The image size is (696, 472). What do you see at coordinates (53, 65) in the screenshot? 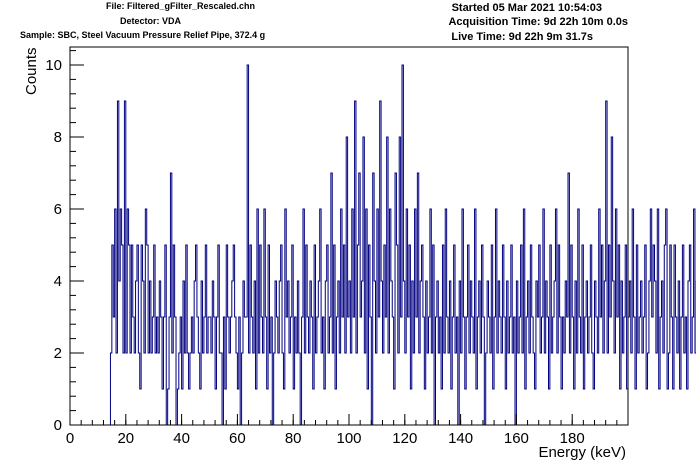
I see `y-tick-label: 10` at bounding box center [53, 65].